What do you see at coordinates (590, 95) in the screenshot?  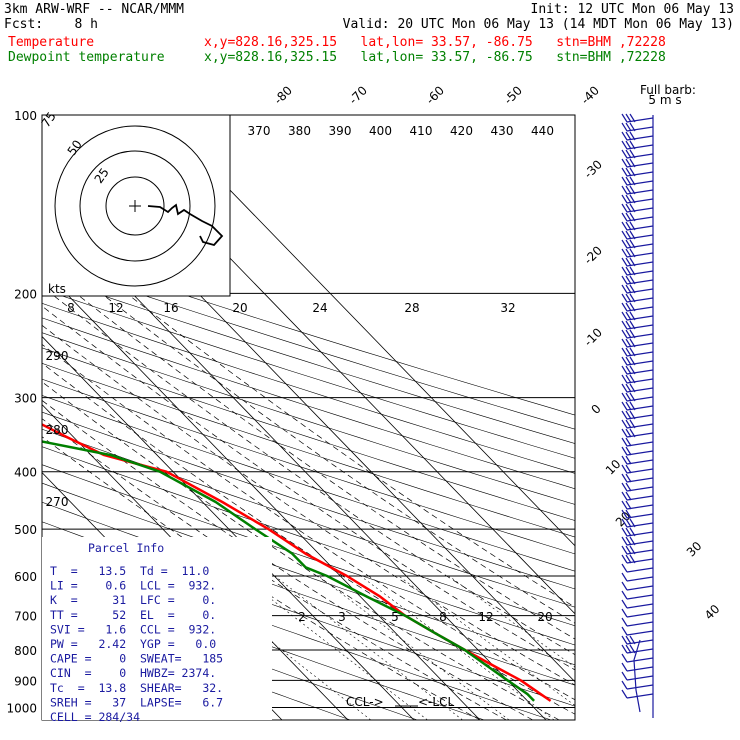 I see `isotherm-label: -40` at bounding box center [590, 95].